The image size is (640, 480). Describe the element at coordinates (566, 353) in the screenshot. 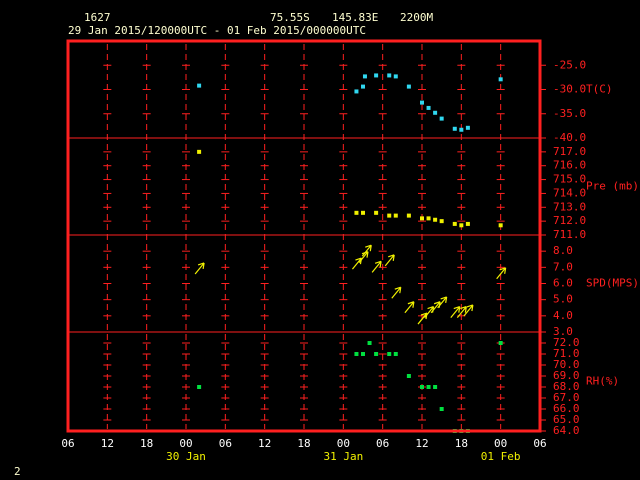

I see `y-tick-label: 71.0` at that location.